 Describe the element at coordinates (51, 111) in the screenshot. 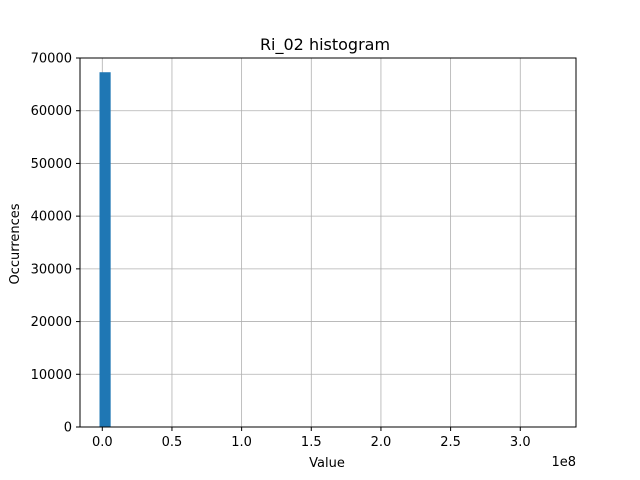

I see `y-tick-label: 60000` at that location.